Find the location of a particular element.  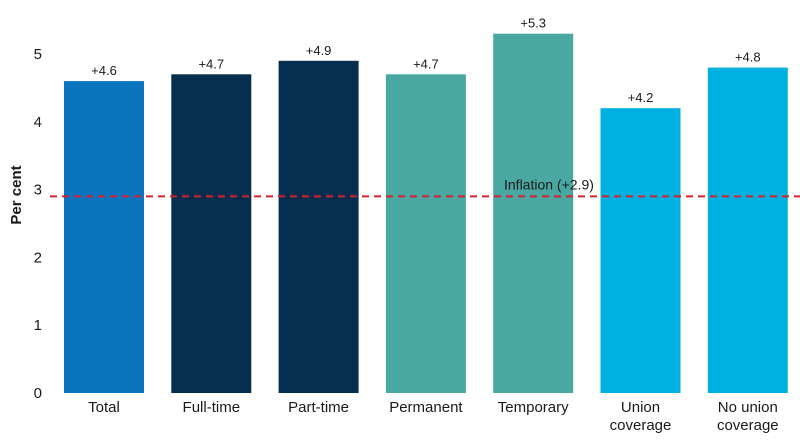

y-tick-label: 5 is located at coordinates (38, 54).